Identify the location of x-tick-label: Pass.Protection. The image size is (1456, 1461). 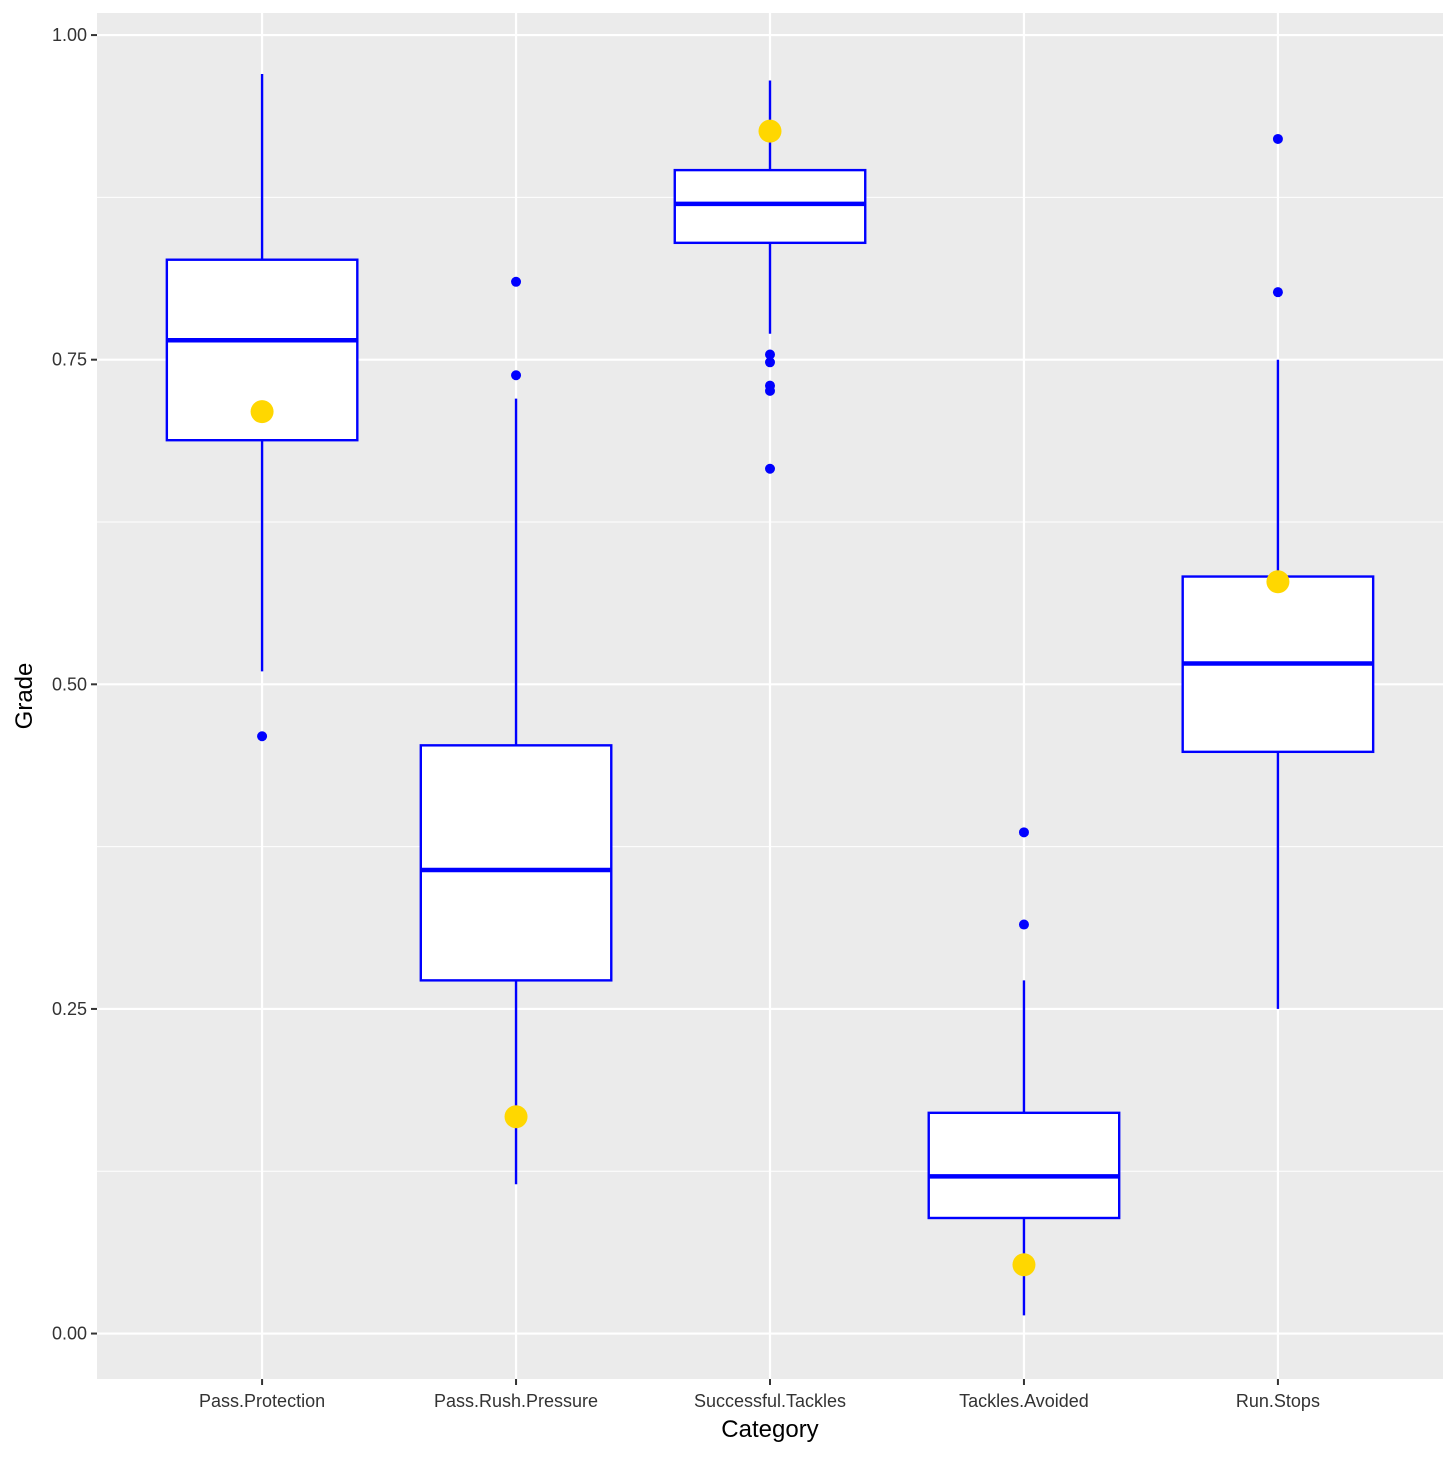
(262, 1401).